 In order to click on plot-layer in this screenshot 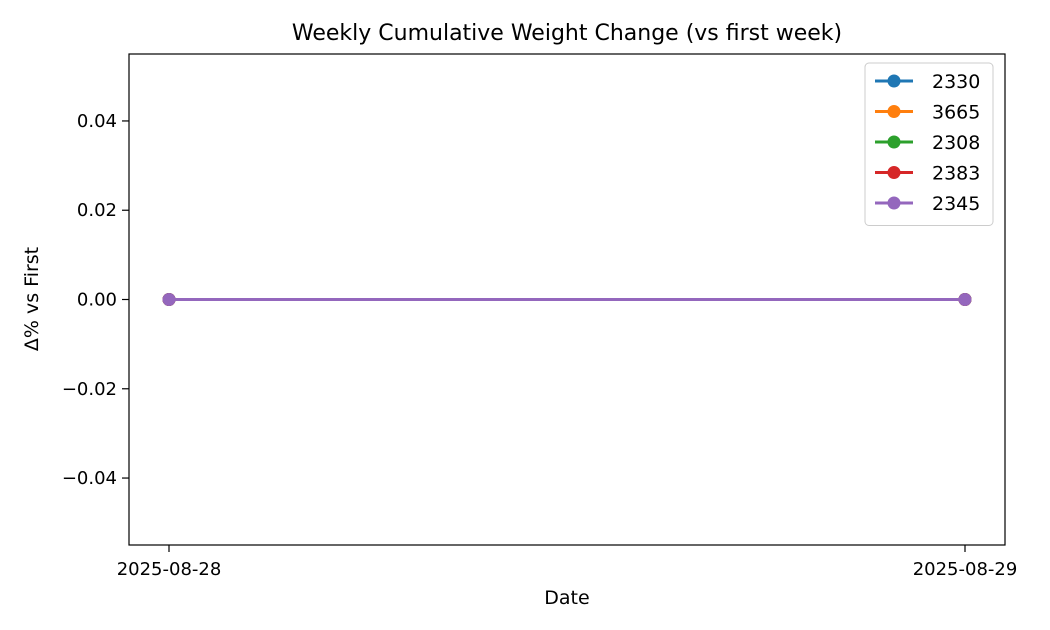, I will do `click(567, 299)`.